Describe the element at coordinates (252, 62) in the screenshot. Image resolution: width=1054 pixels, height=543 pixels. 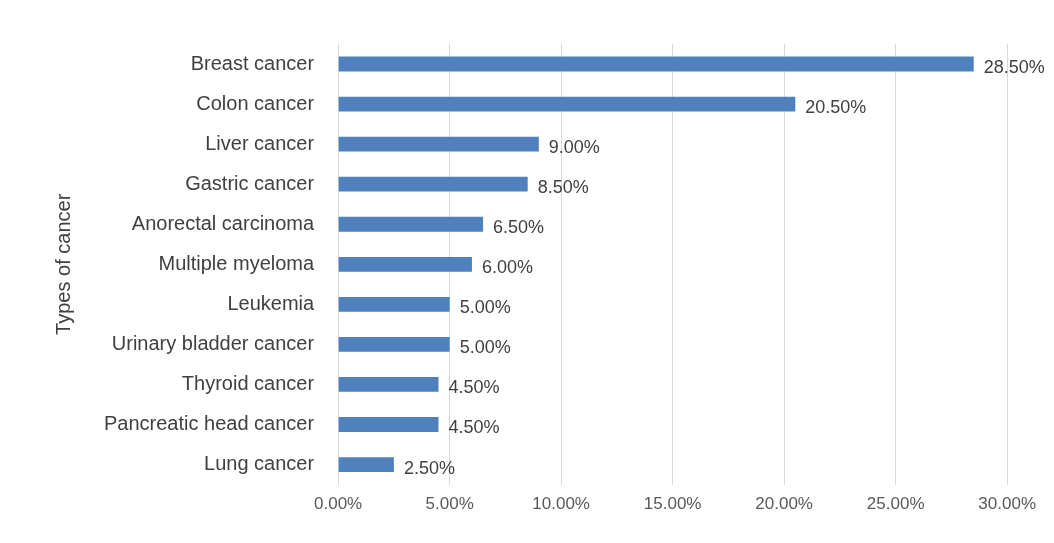
I see `y-tick-label: Breast cancer` at that location.